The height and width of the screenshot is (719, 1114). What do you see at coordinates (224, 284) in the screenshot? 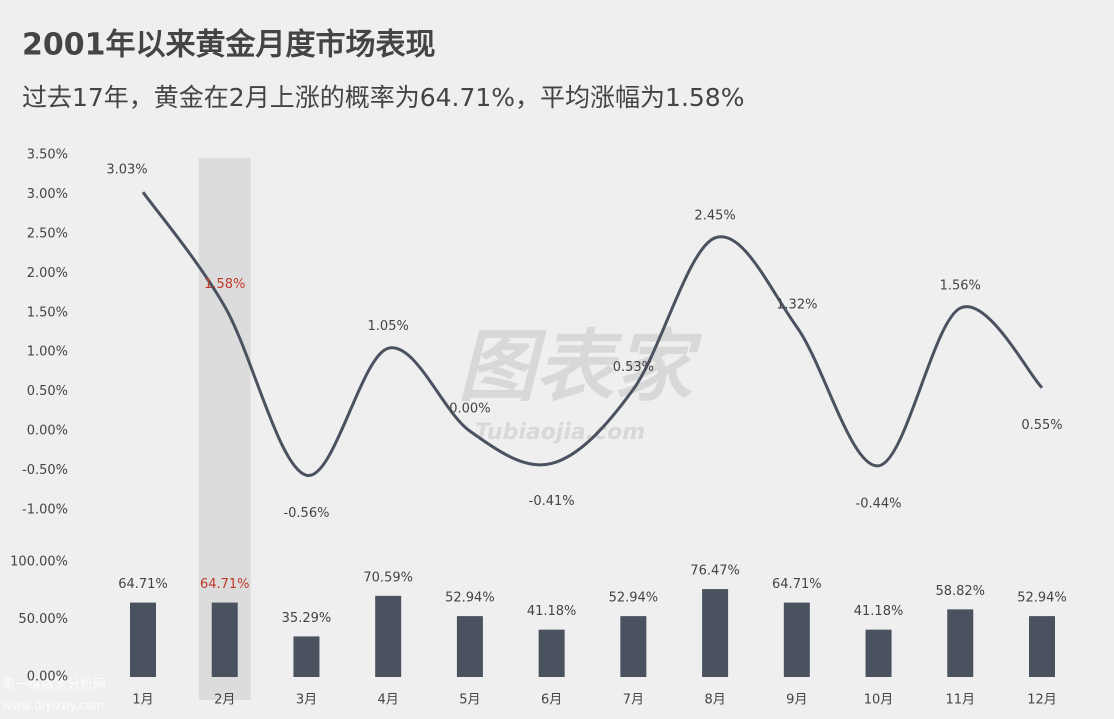
I see `data-label: 1.58%` at bounding box center [224, 284].